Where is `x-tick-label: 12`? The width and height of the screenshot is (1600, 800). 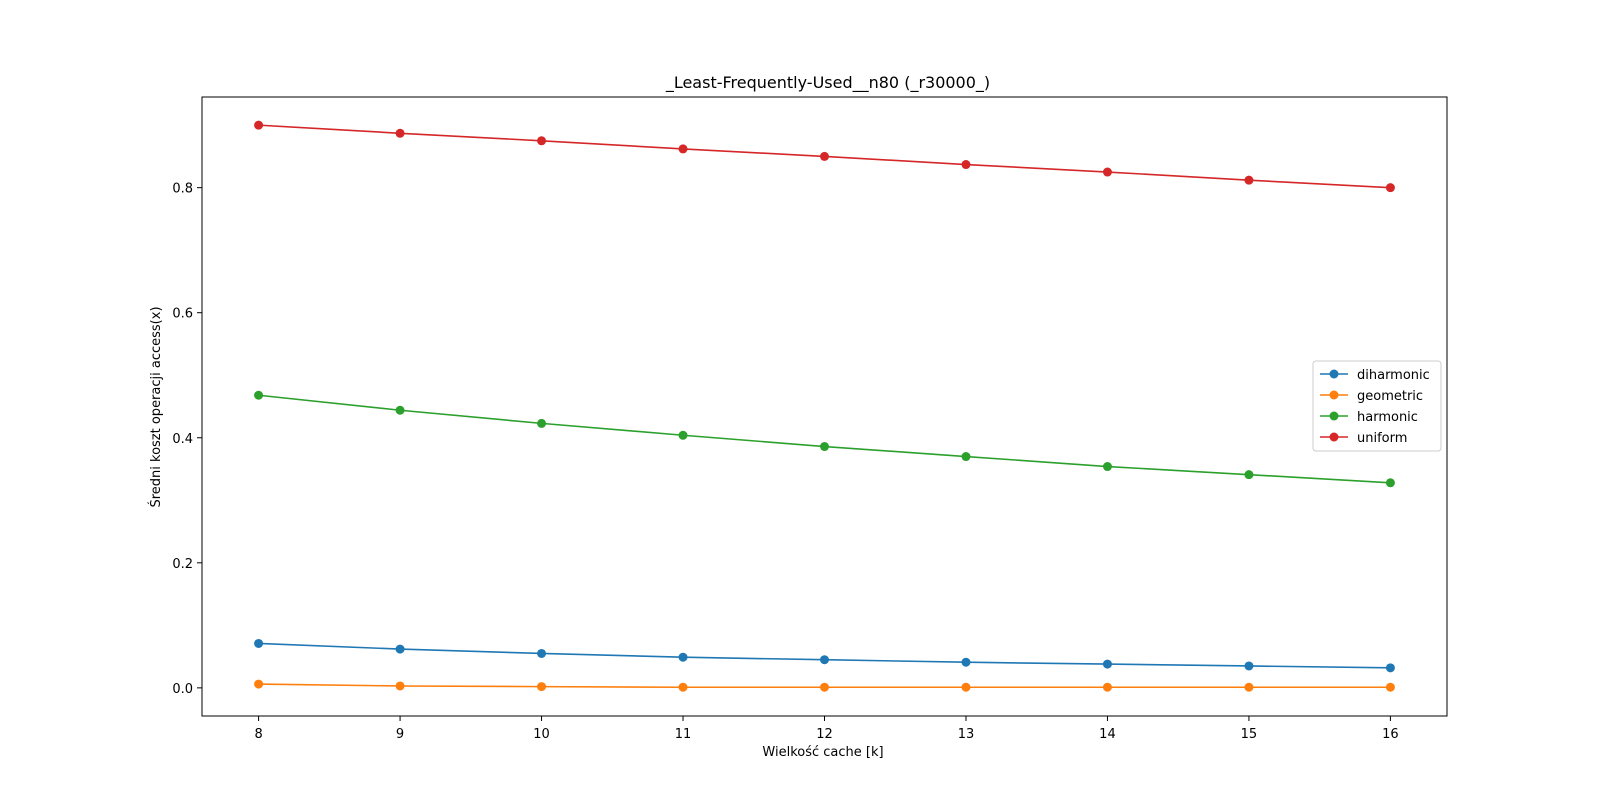
x-tick-label: 12 is located at coordinates (824, 734).